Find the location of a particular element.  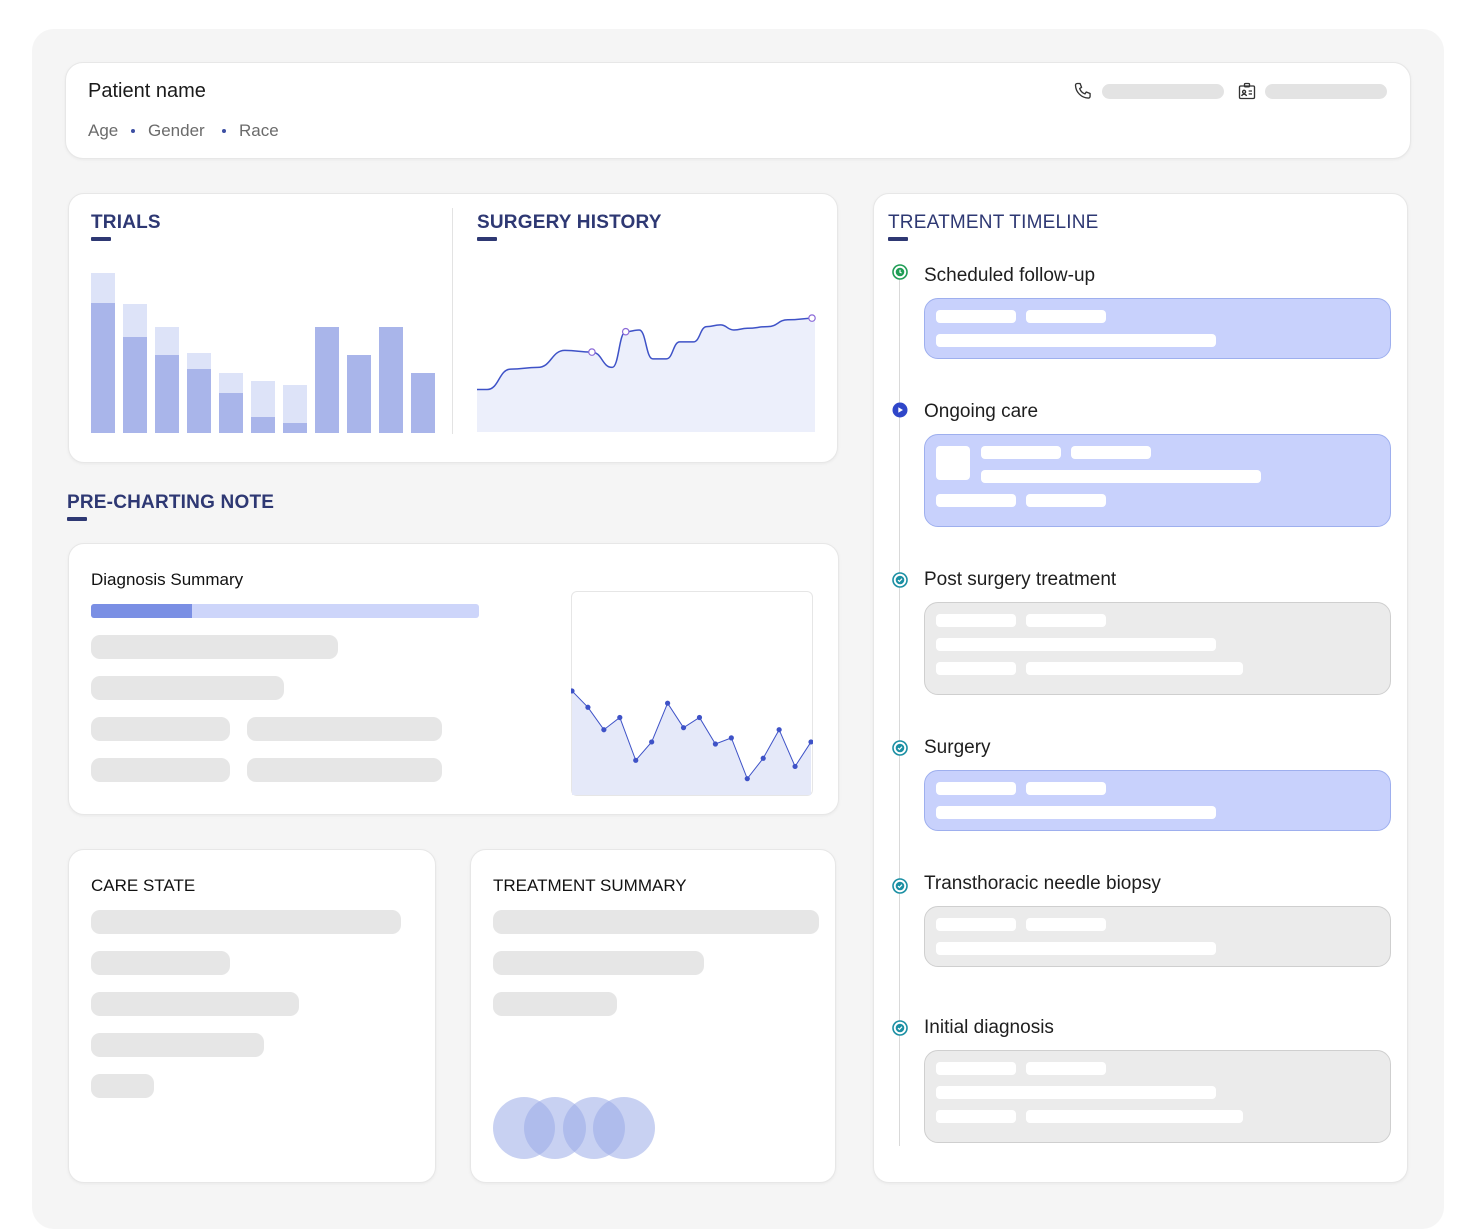

patient-race: Race is located at coordinates (259, 130).